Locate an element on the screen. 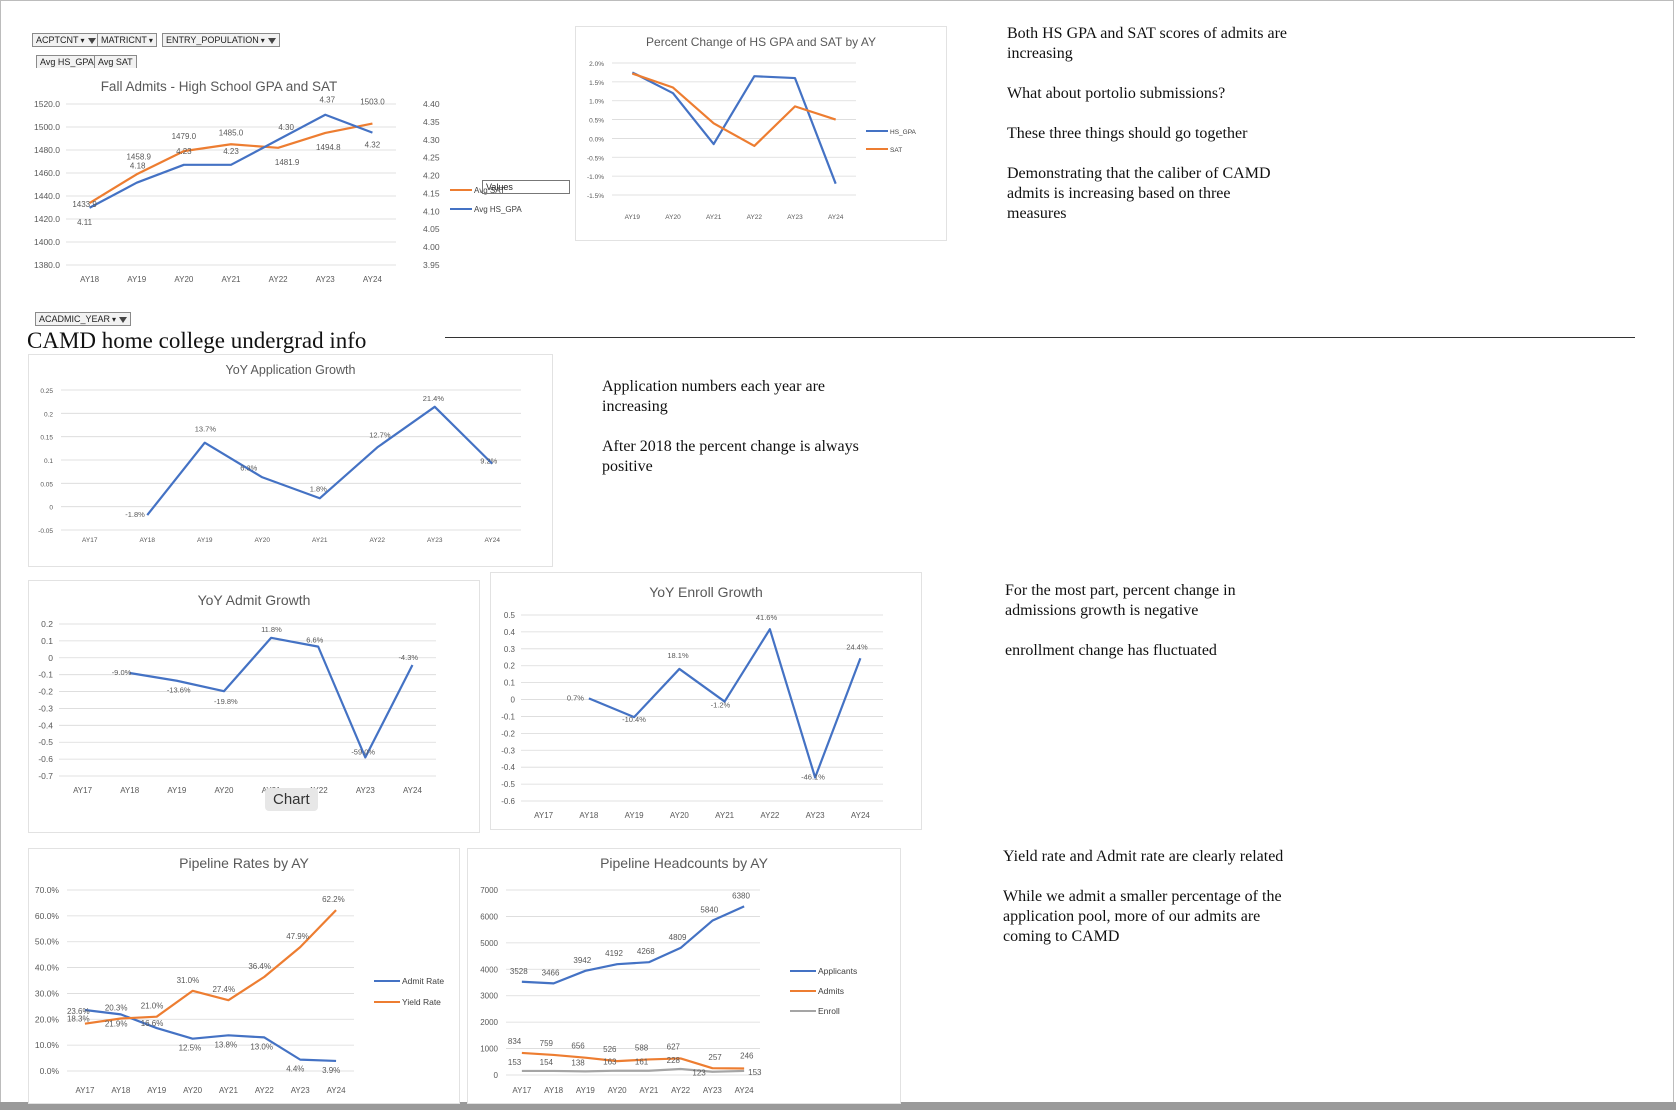 The width and height of the screenshot is (1676, 1110). data-label: 627 is located at coordinates (674, 1046).